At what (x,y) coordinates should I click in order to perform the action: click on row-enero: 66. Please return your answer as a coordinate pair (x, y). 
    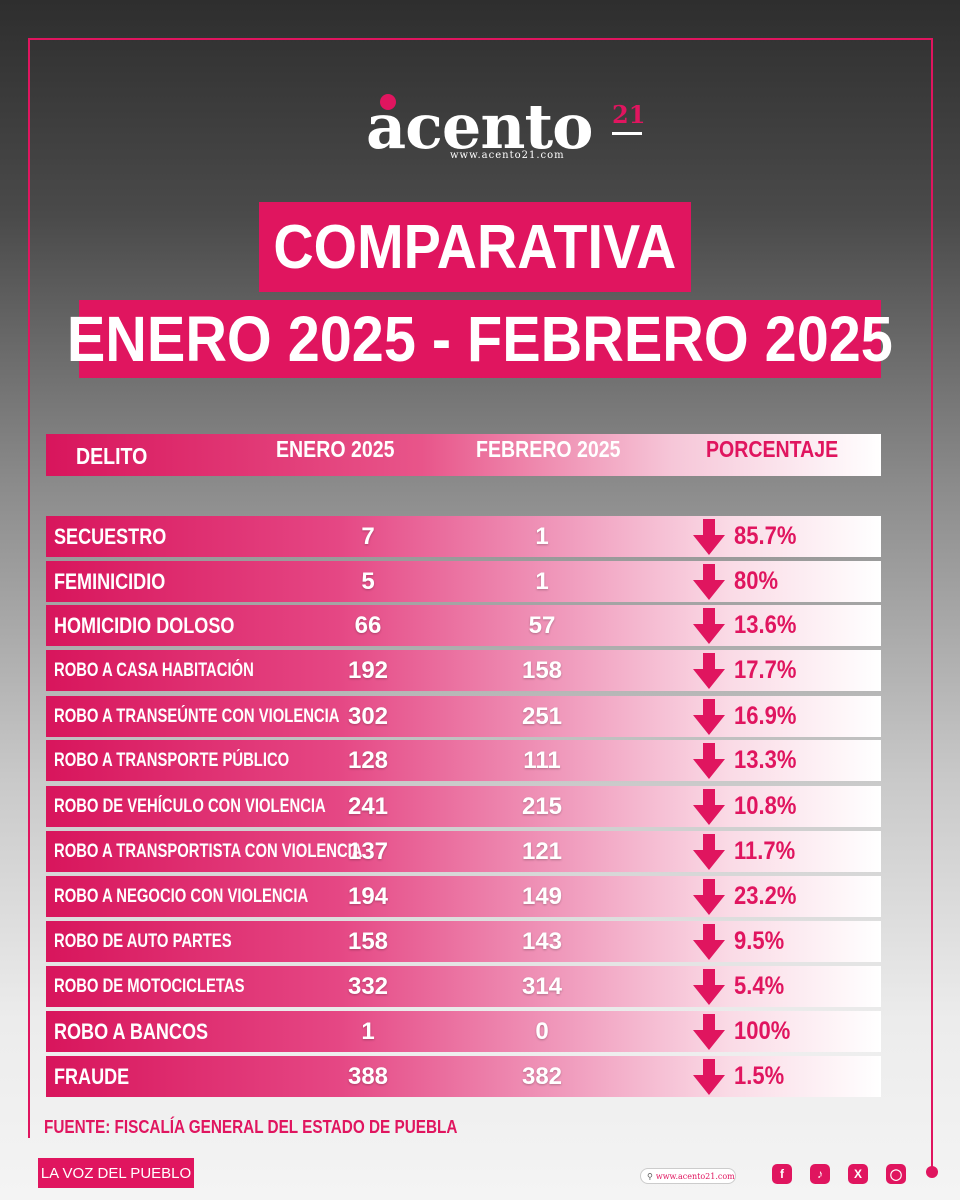
    Looking at the image, I should click on (368, 625).